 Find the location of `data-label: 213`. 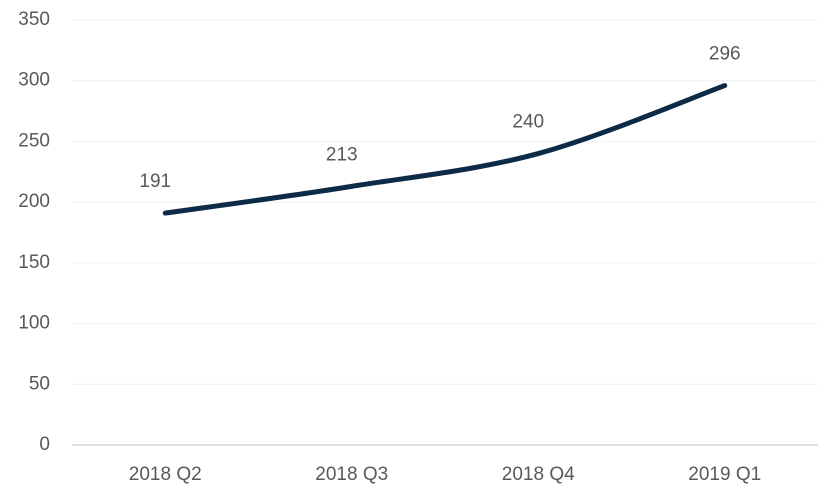

data-label: 213 is located at coordinates (342, 154).